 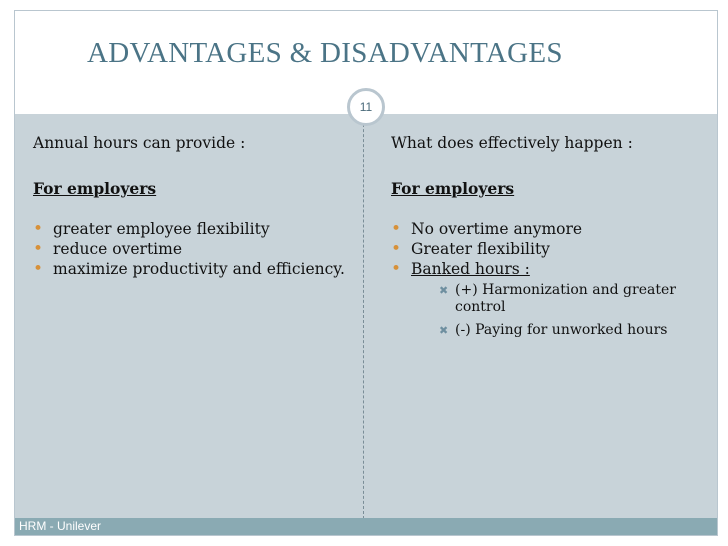 I want to click on list-item: • maximize productivity and efficiency., so click(x=189, y=269).